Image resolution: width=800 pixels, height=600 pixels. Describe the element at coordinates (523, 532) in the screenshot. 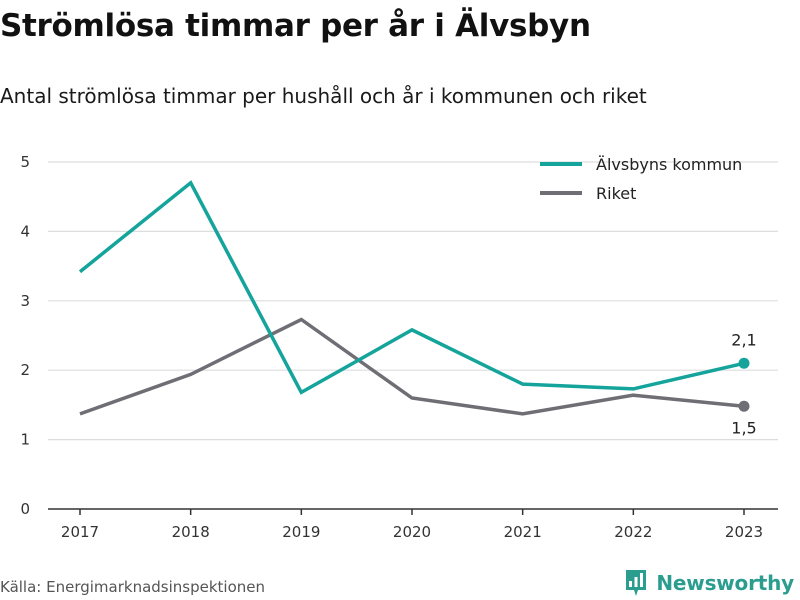

I see `x-tick-label: 2021` at that location.